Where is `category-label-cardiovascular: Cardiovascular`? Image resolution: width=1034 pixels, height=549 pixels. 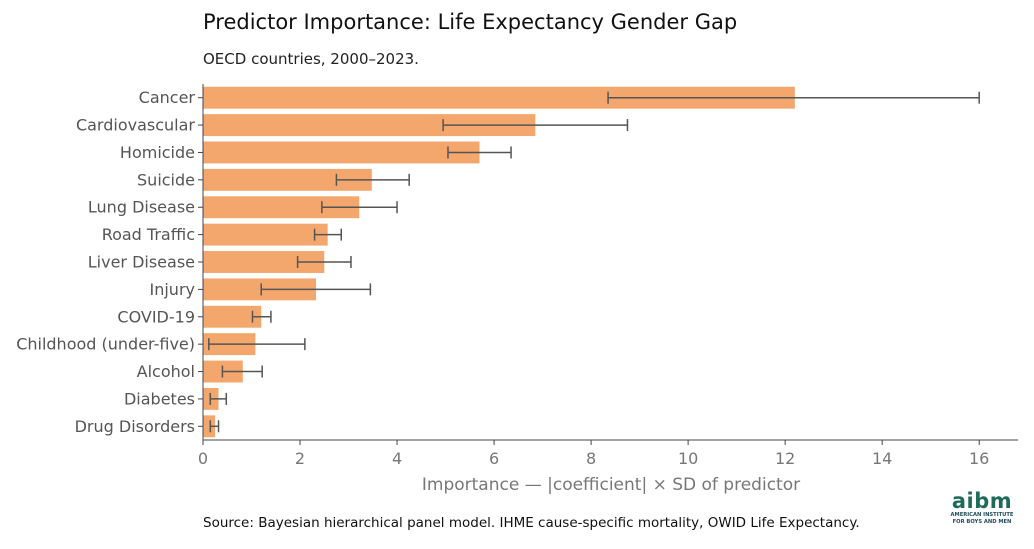 category-label-cardiovascular: Cardiovascular is located at coordinates (135, 125).